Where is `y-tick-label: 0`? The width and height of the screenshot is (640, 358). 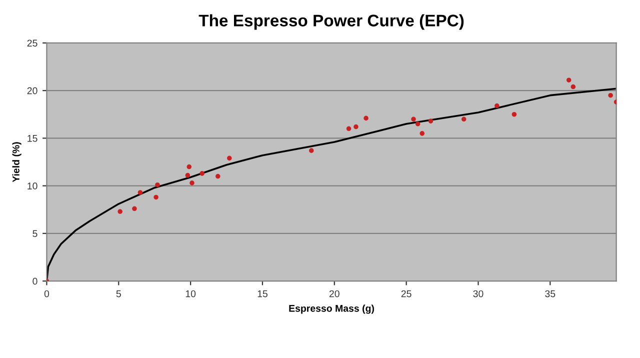
y-tick-label: 0 is located at coordinates (35, 281).